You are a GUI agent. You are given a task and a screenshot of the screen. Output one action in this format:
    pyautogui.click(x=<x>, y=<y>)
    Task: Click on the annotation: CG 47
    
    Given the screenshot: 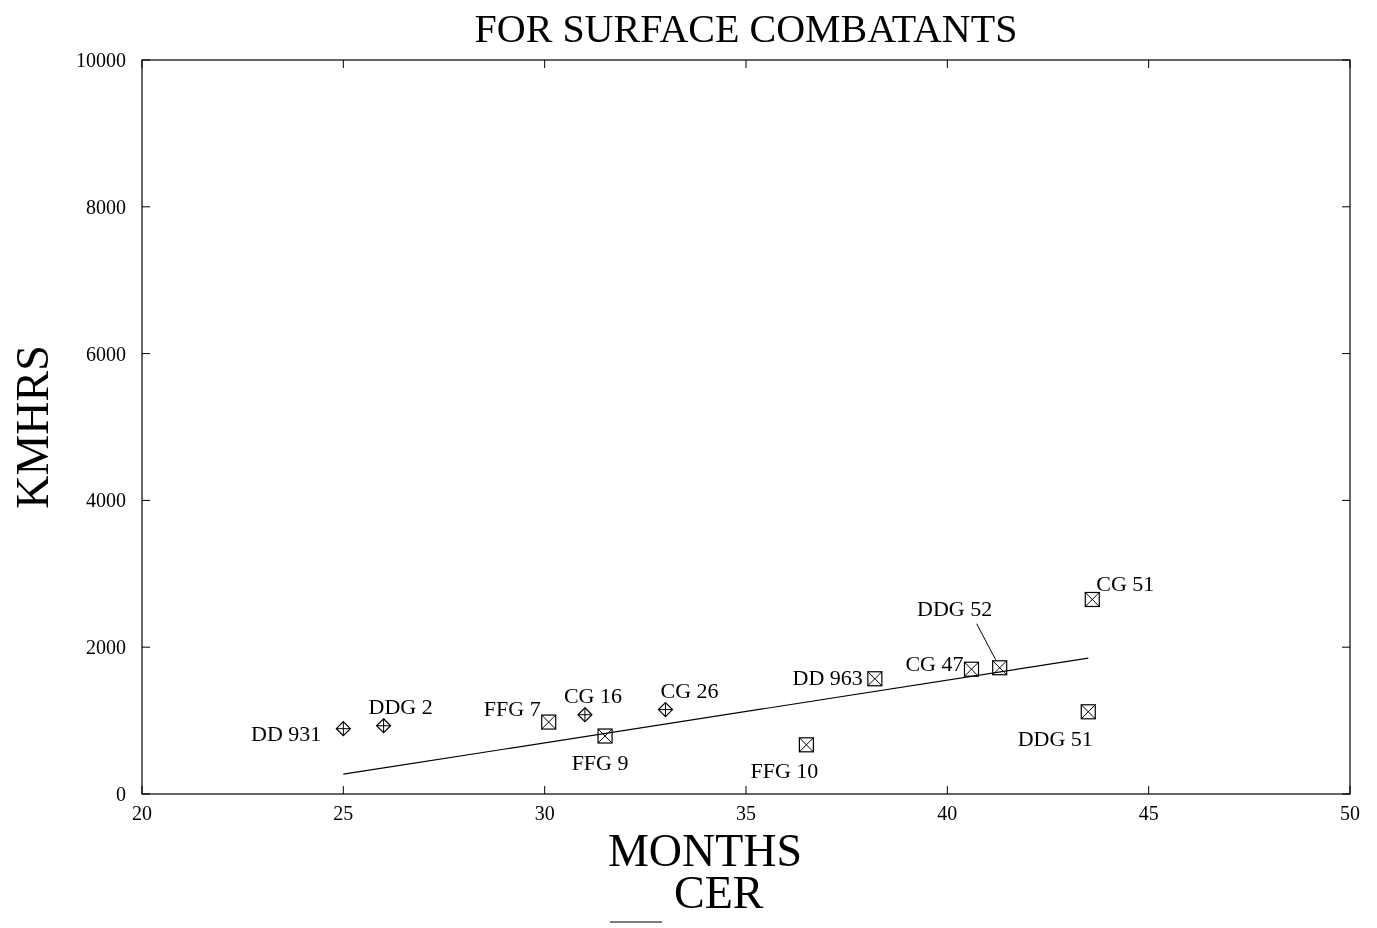 What is the action you would take?
    pyautogui.click(x=934, y=664)
    